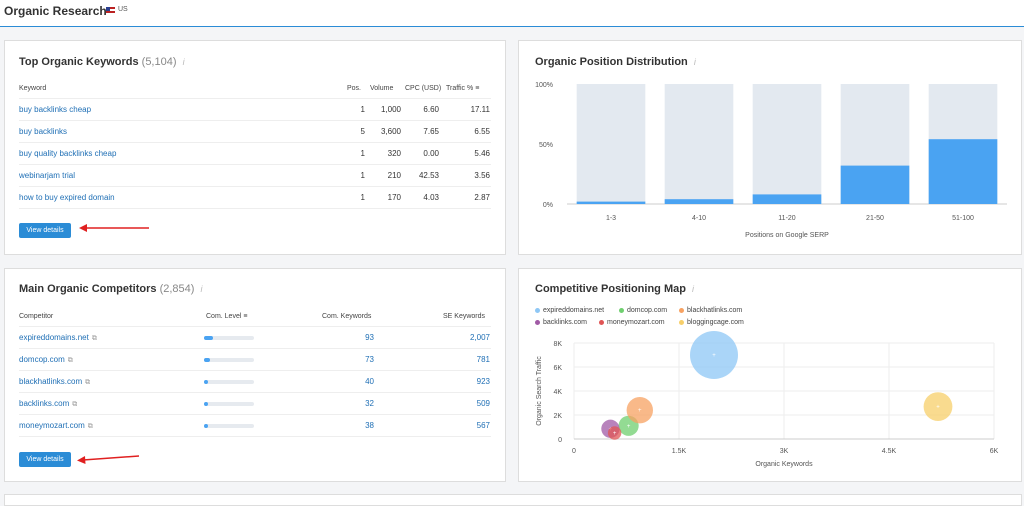 Image resolution: width=1024 pixels, height=506 pixels. What do you see at coordinates (58, 337) in the screenshot?
I see `competitor-link: expireddomains.net ⧉` at bounding box center [58, 337].